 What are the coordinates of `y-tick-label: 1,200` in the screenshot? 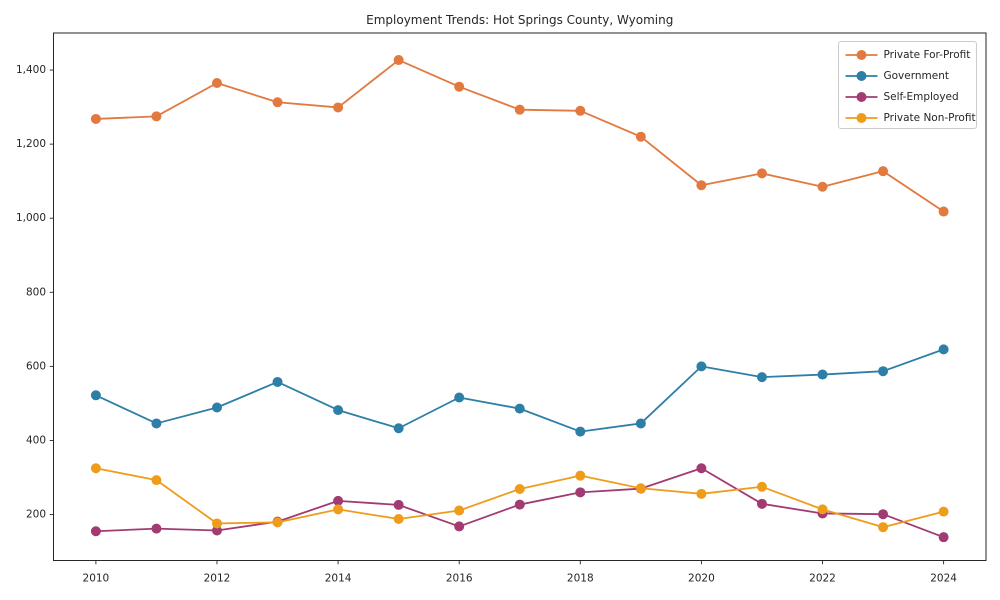 It's located at (31, 144).